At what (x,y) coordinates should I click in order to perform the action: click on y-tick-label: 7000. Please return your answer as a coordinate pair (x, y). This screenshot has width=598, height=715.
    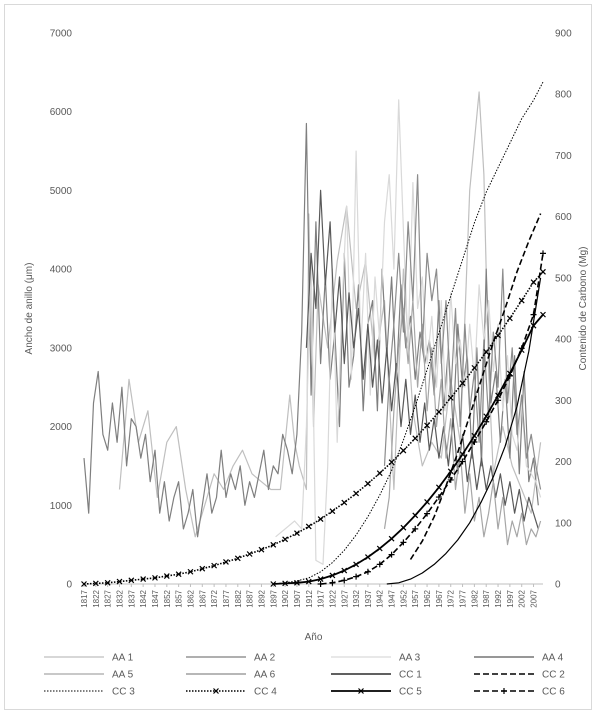
    Looking at the image, I should click on (61, 34).